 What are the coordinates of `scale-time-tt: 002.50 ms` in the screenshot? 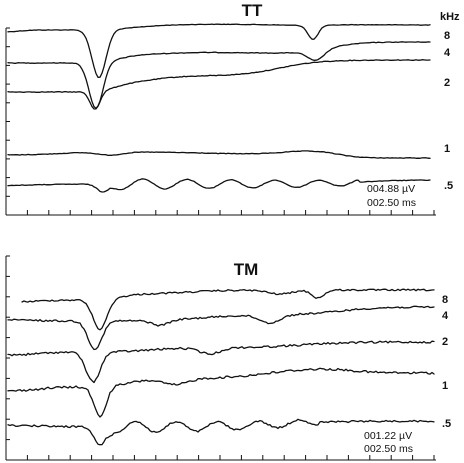 It's located at (391, 203).